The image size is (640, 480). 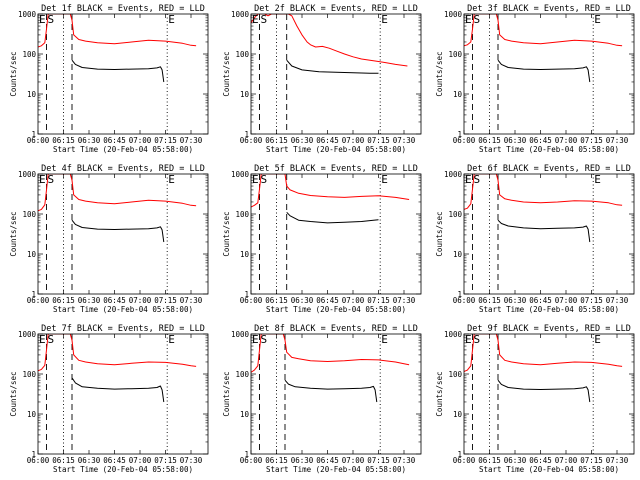 I want to click on chart-title: Det 3f BLACK = Events, RED = LLD, so click(x=549, y=9).